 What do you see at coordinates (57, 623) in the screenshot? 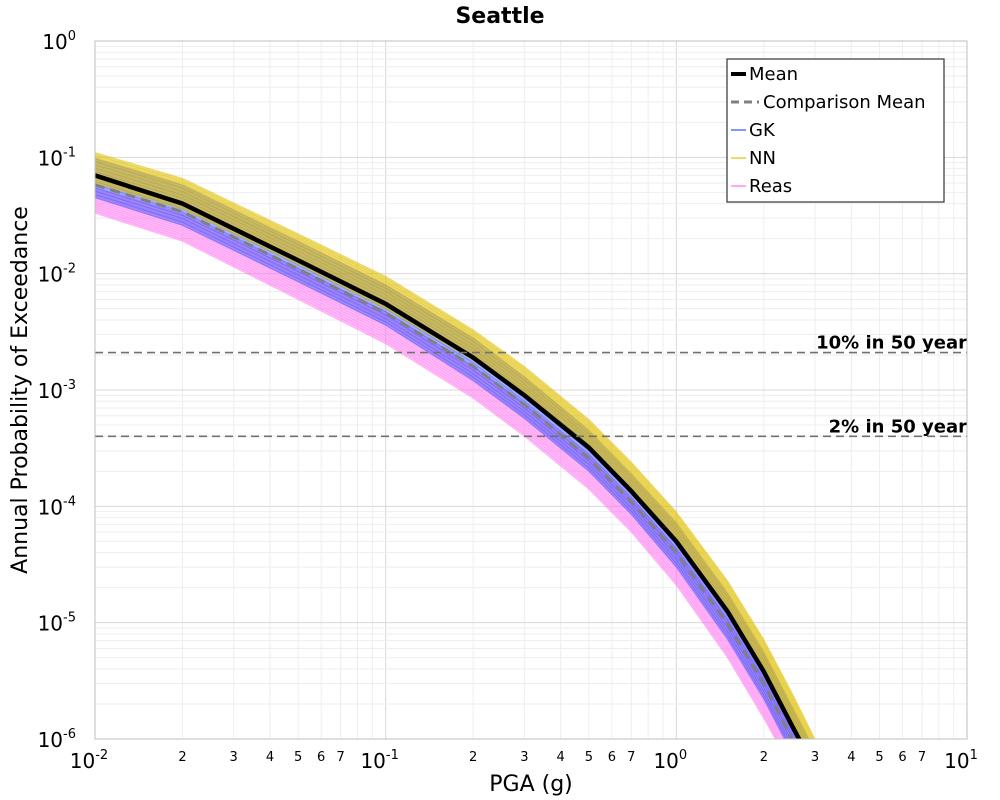
I see `y-tick-label: 10⁻⁵` at bounding box center [57, 623].